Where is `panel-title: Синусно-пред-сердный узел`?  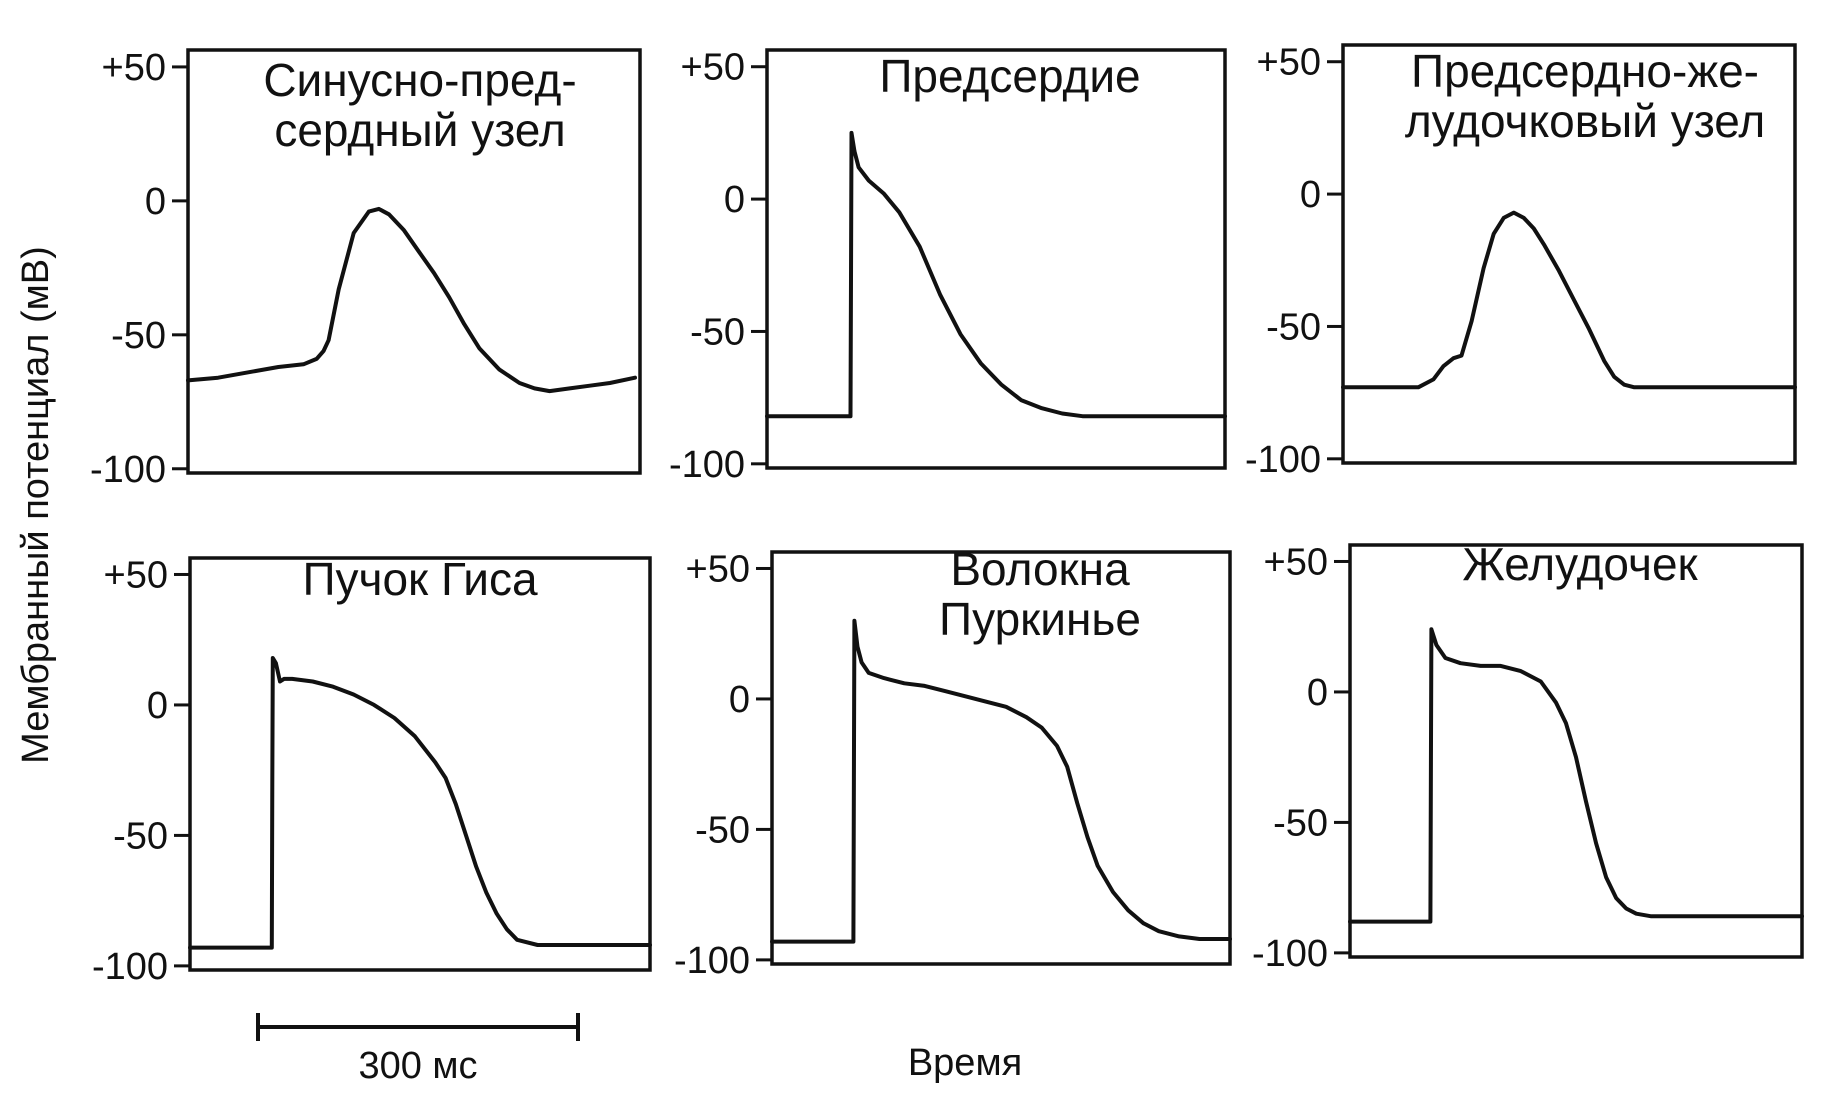 panel-title: Синусно-пред-сердный узел is located at coordinates (419, 105).